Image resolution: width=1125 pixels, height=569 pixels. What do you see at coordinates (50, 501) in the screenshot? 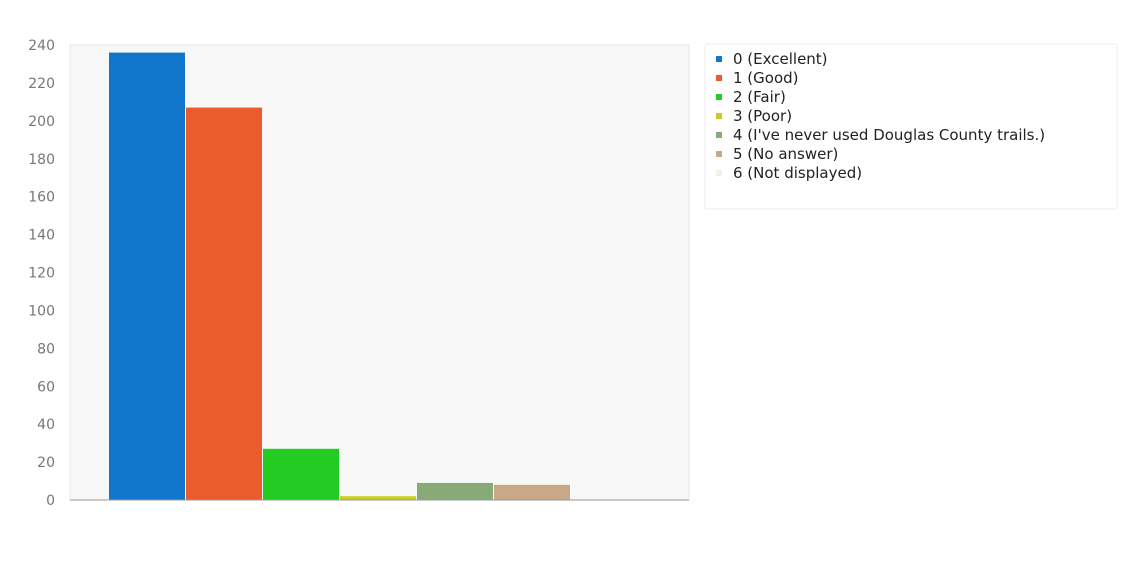
I see `y-tick-label: 0` at bounding box center [50, 501].